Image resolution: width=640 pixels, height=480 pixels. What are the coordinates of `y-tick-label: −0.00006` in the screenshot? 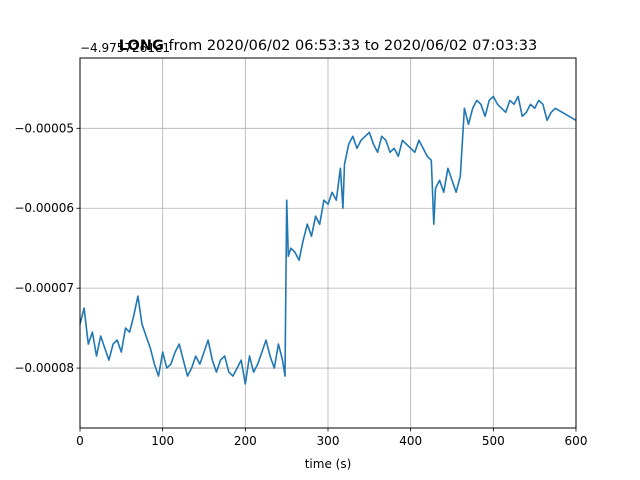 It's located at (44, 208).